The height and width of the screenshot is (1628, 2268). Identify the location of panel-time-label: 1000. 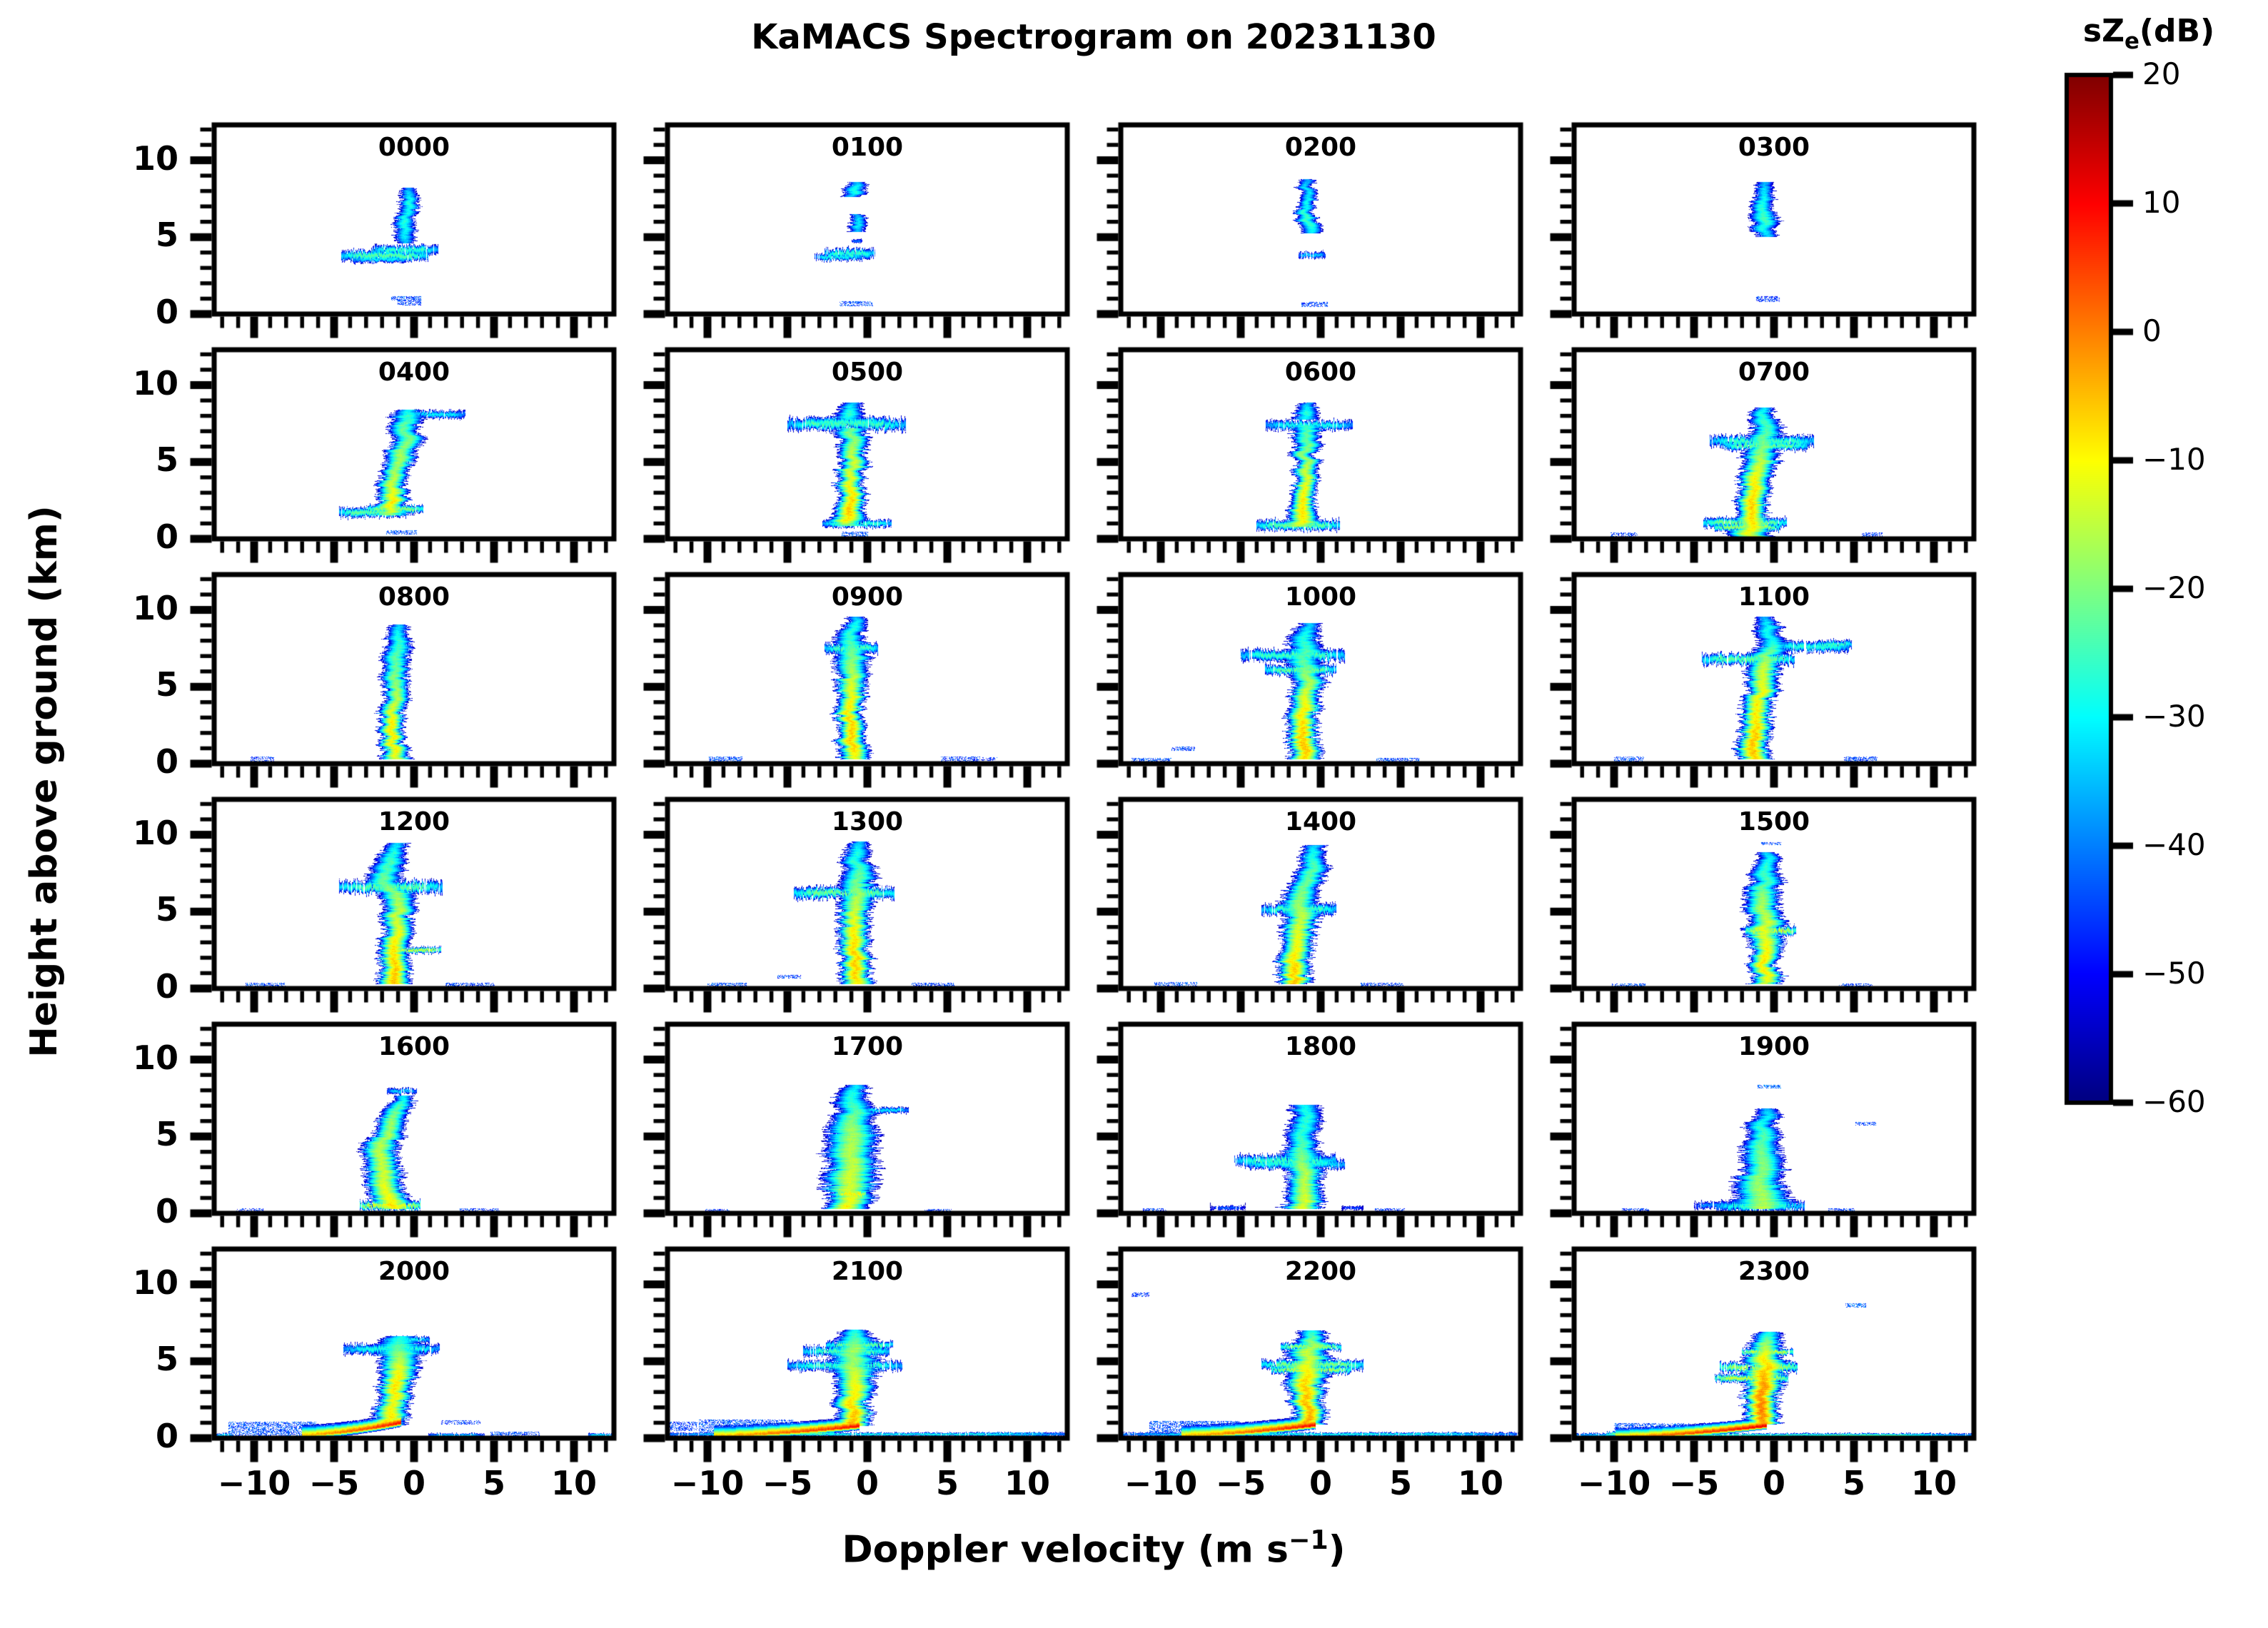
(1320, 597).